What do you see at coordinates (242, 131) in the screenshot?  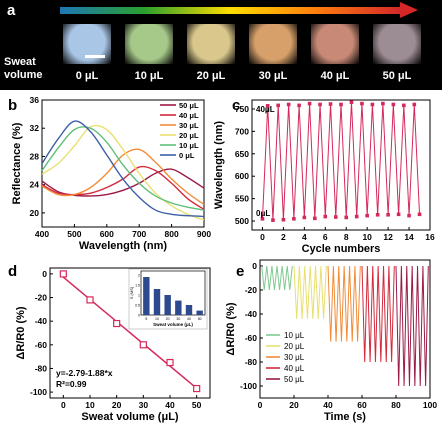 I see `y-tick-label: 700` at bounding box center [242, 131].